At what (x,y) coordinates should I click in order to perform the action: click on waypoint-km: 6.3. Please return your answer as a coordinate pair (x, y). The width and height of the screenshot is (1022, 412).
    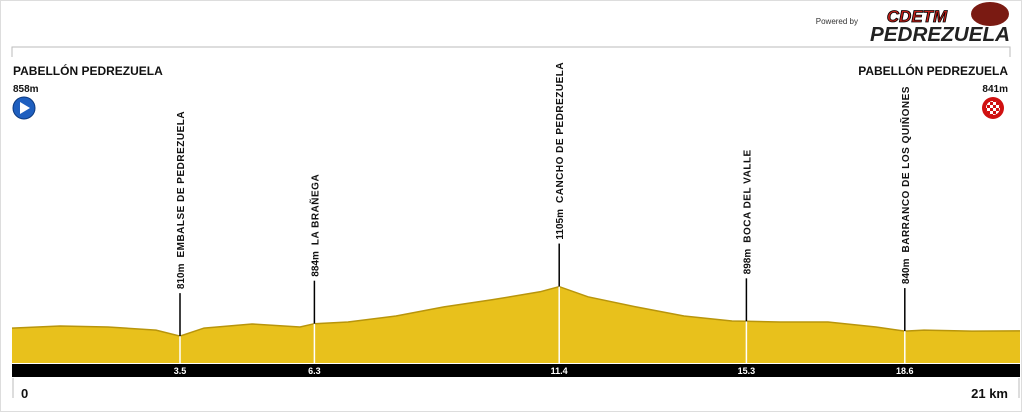
    Looking at the image, I should click on (314, 371).